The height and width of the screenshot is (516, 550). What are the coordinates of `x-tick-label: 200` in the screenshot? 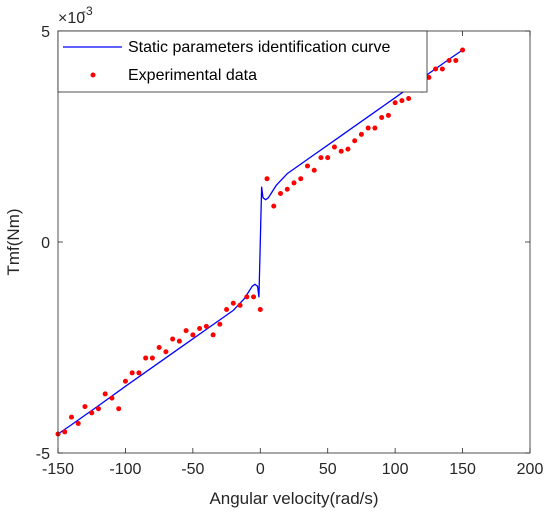 It's located at (530, 469).